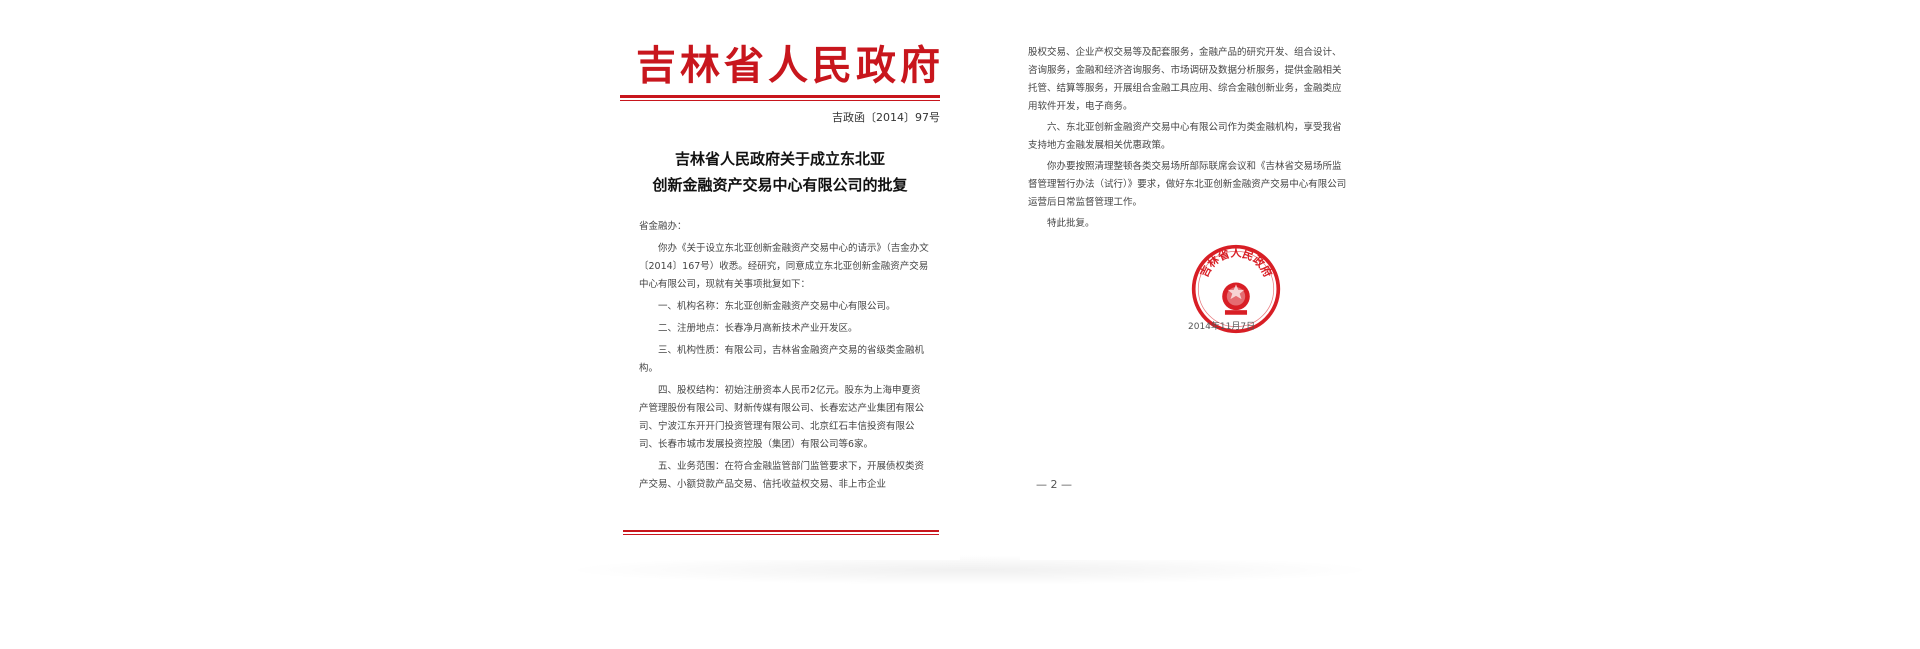 Image resolution: width=1920 pixels, height=649 pixels. I want to click on document-number: 吉政函〔2014〕97号, so click(886, 117).